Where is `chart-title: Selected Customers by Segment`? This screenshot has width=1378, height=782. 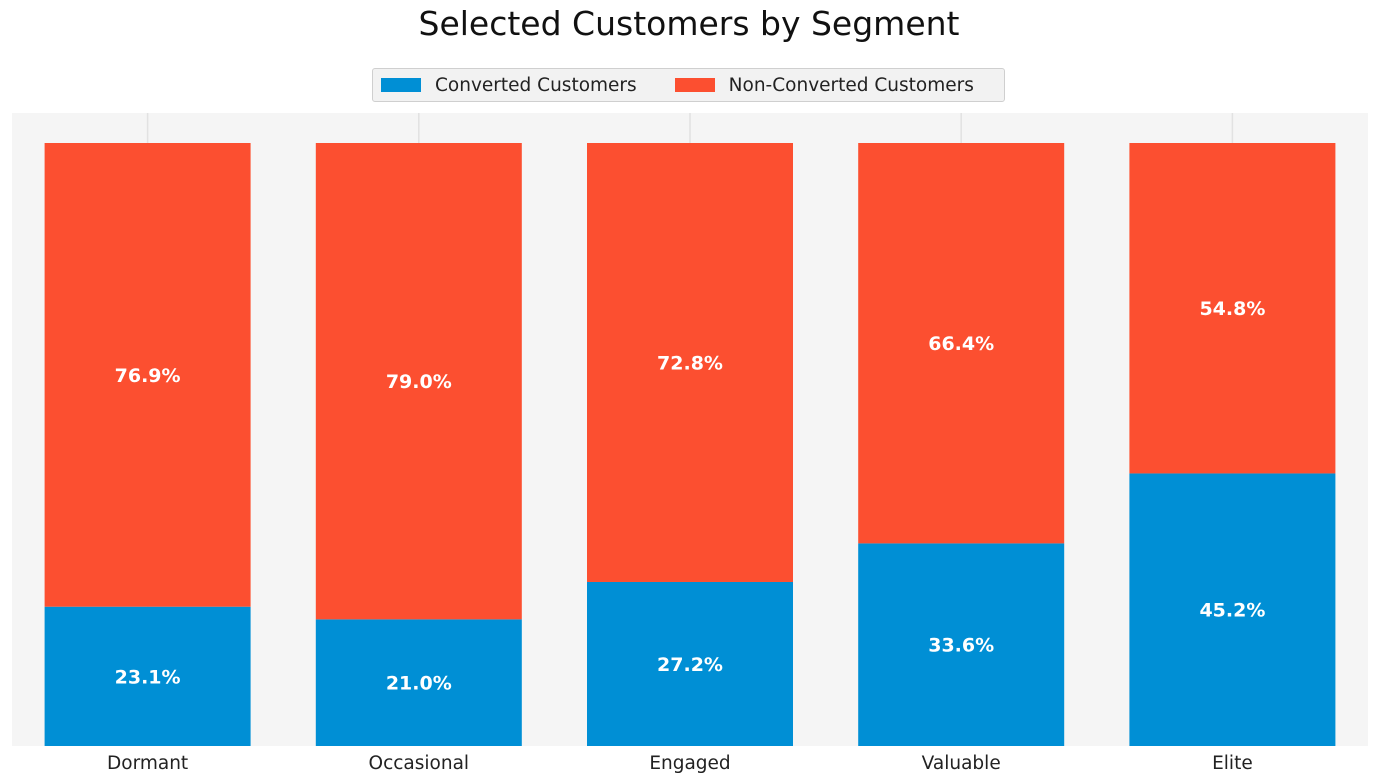
chart-title: Selected Customers by Segment is located at coordinates (689, 23).